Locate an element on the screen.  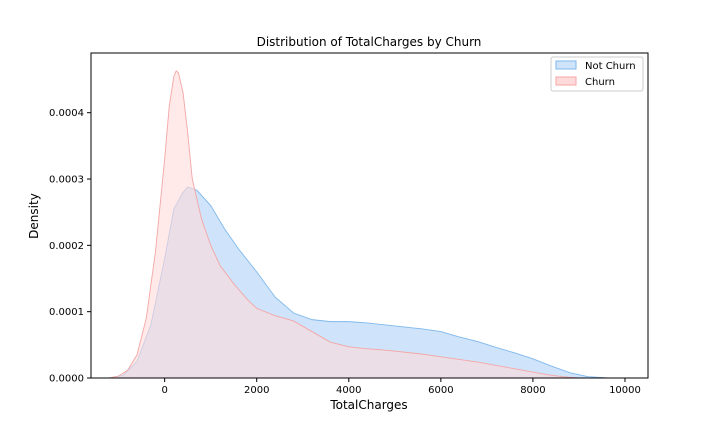
y-tick-label: 0.0003 is located at coordinates (66, 180).